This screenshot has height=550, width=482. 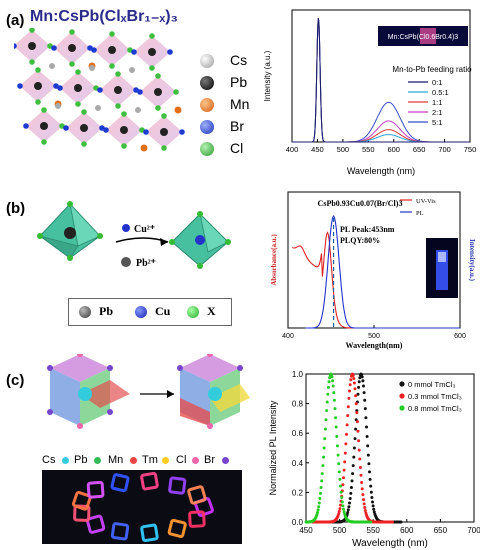 What do you see at coordinates (141, 312) in the screenshot?
I see `cu-legend-icon` at bounding box center [141, 312].